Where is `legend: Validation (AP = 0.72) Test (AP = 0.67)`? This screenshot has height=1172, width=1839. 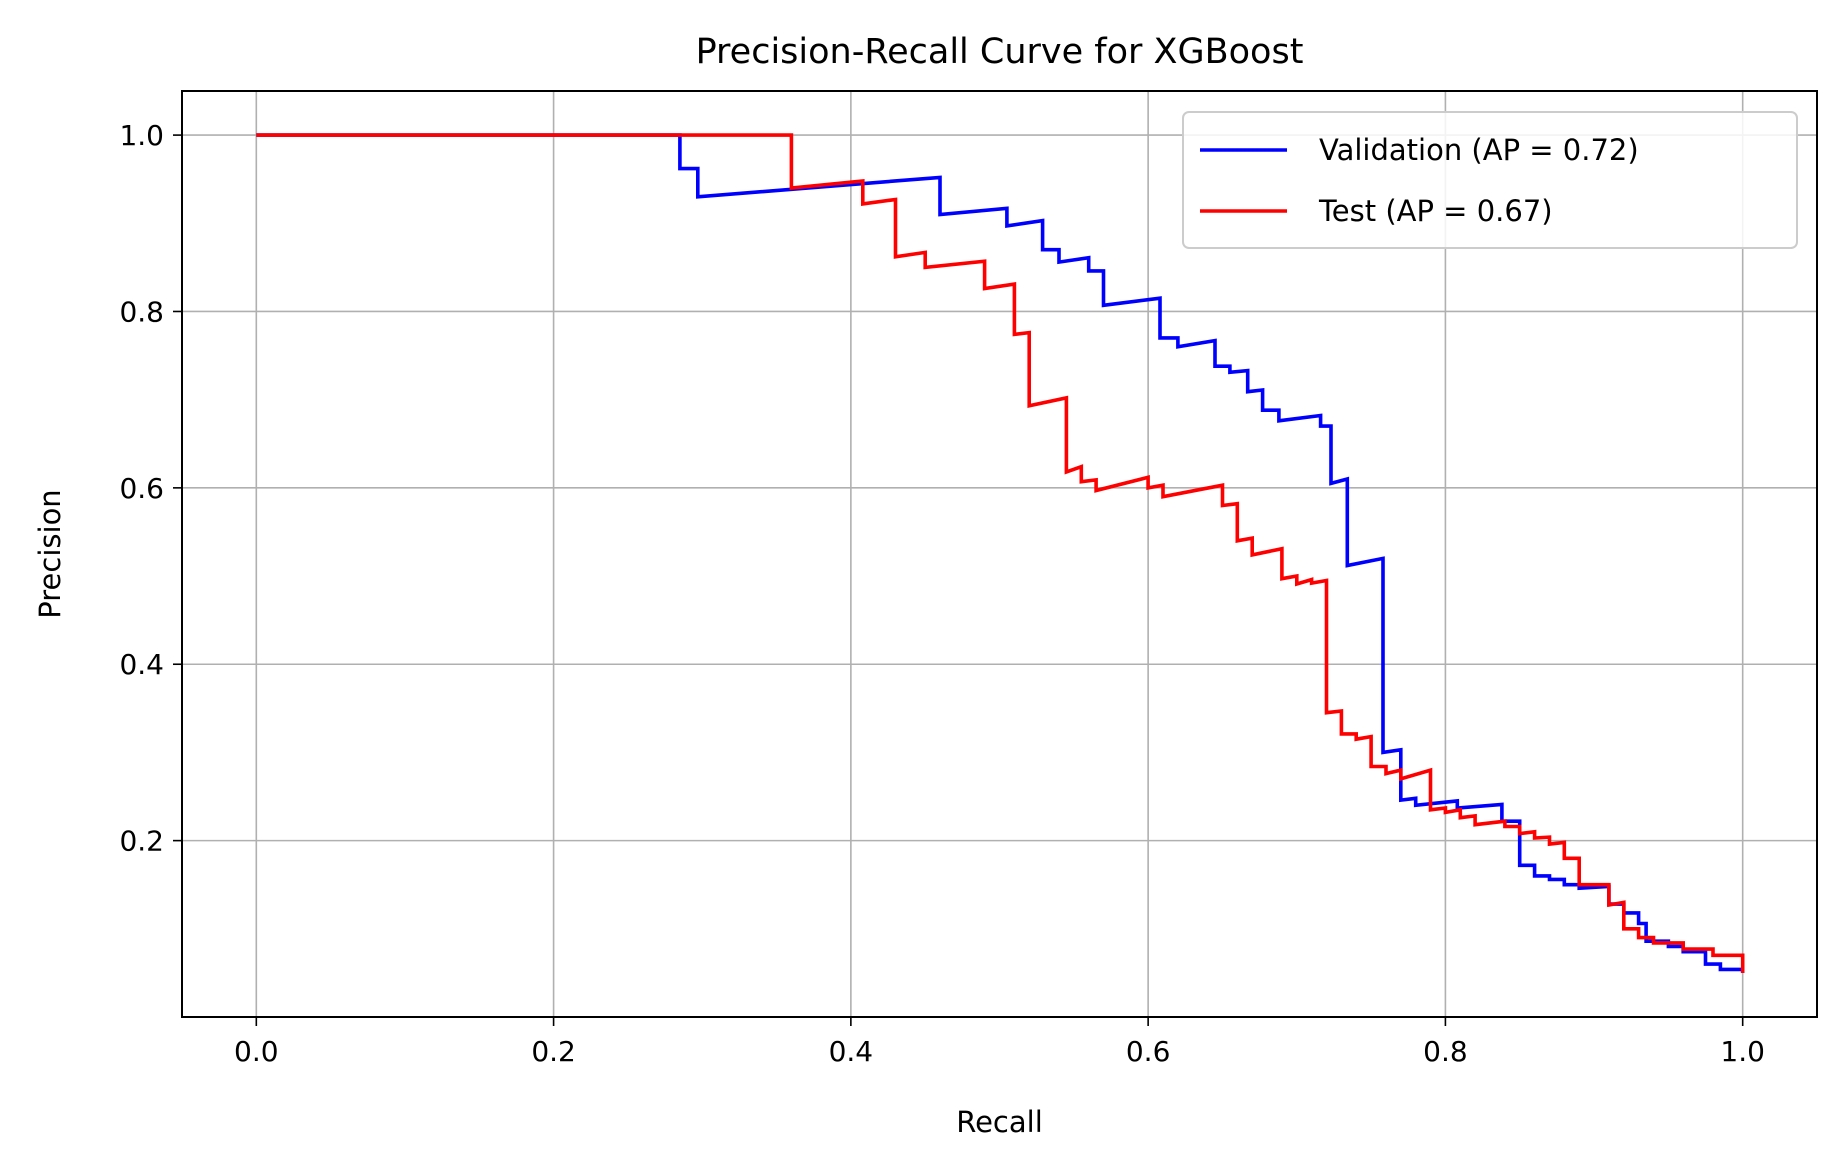
legend: Validation (AP = 0.72) Test (AP = 0.67) is located at coordinates (1490, 180).